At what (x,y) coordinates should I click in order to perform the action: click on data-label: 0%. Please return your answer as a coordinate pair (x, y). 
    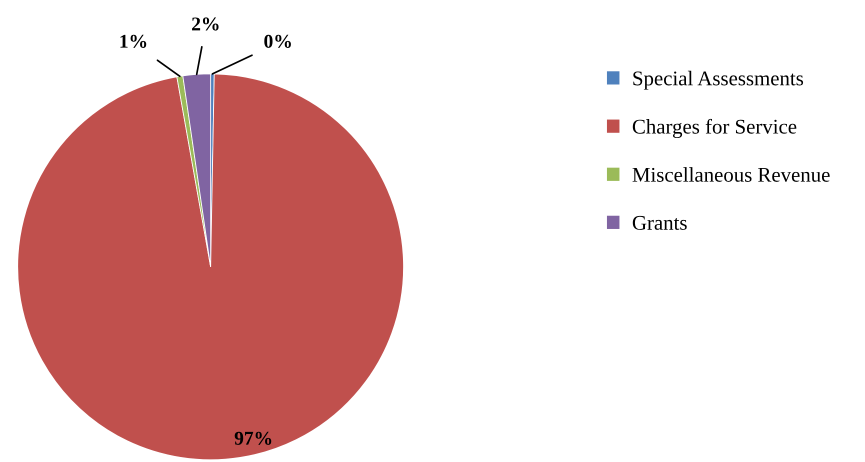
    Looking at the image, I should click on (277, 41).